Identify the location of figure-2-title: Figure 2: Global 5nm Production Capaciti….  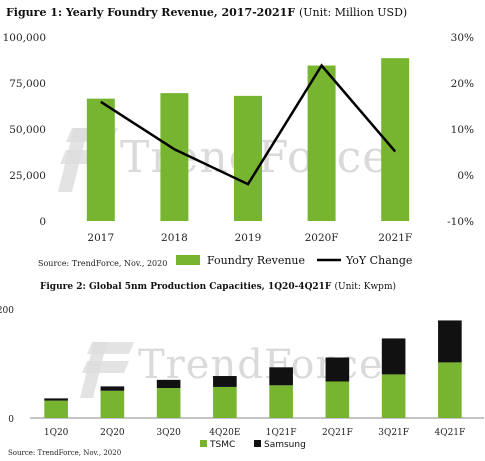
(218, 286).